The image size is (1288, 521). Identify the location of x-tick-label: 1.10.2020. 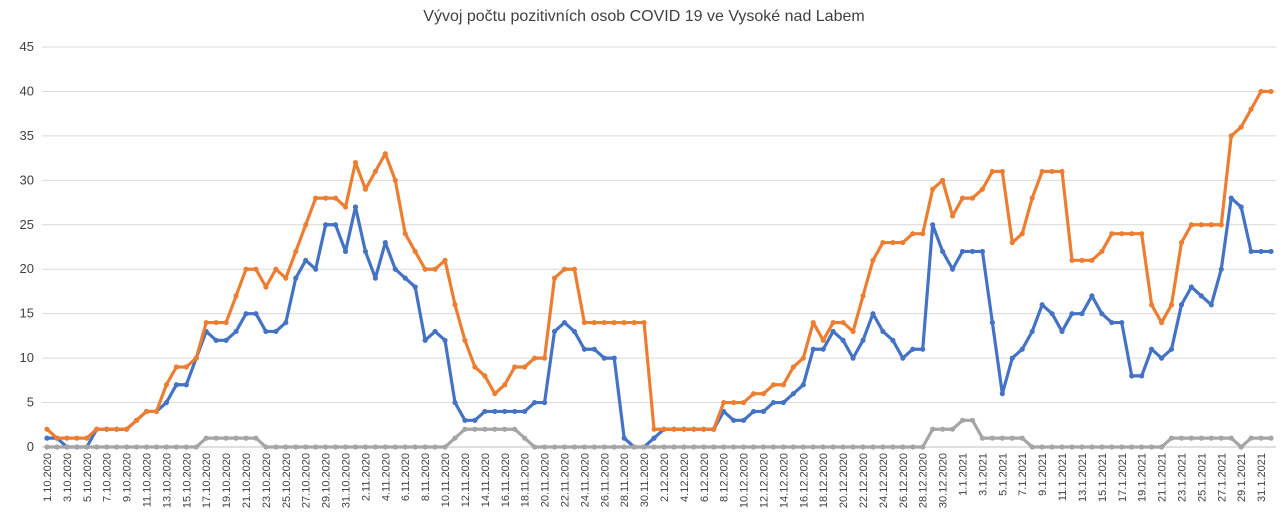
(48, 477).